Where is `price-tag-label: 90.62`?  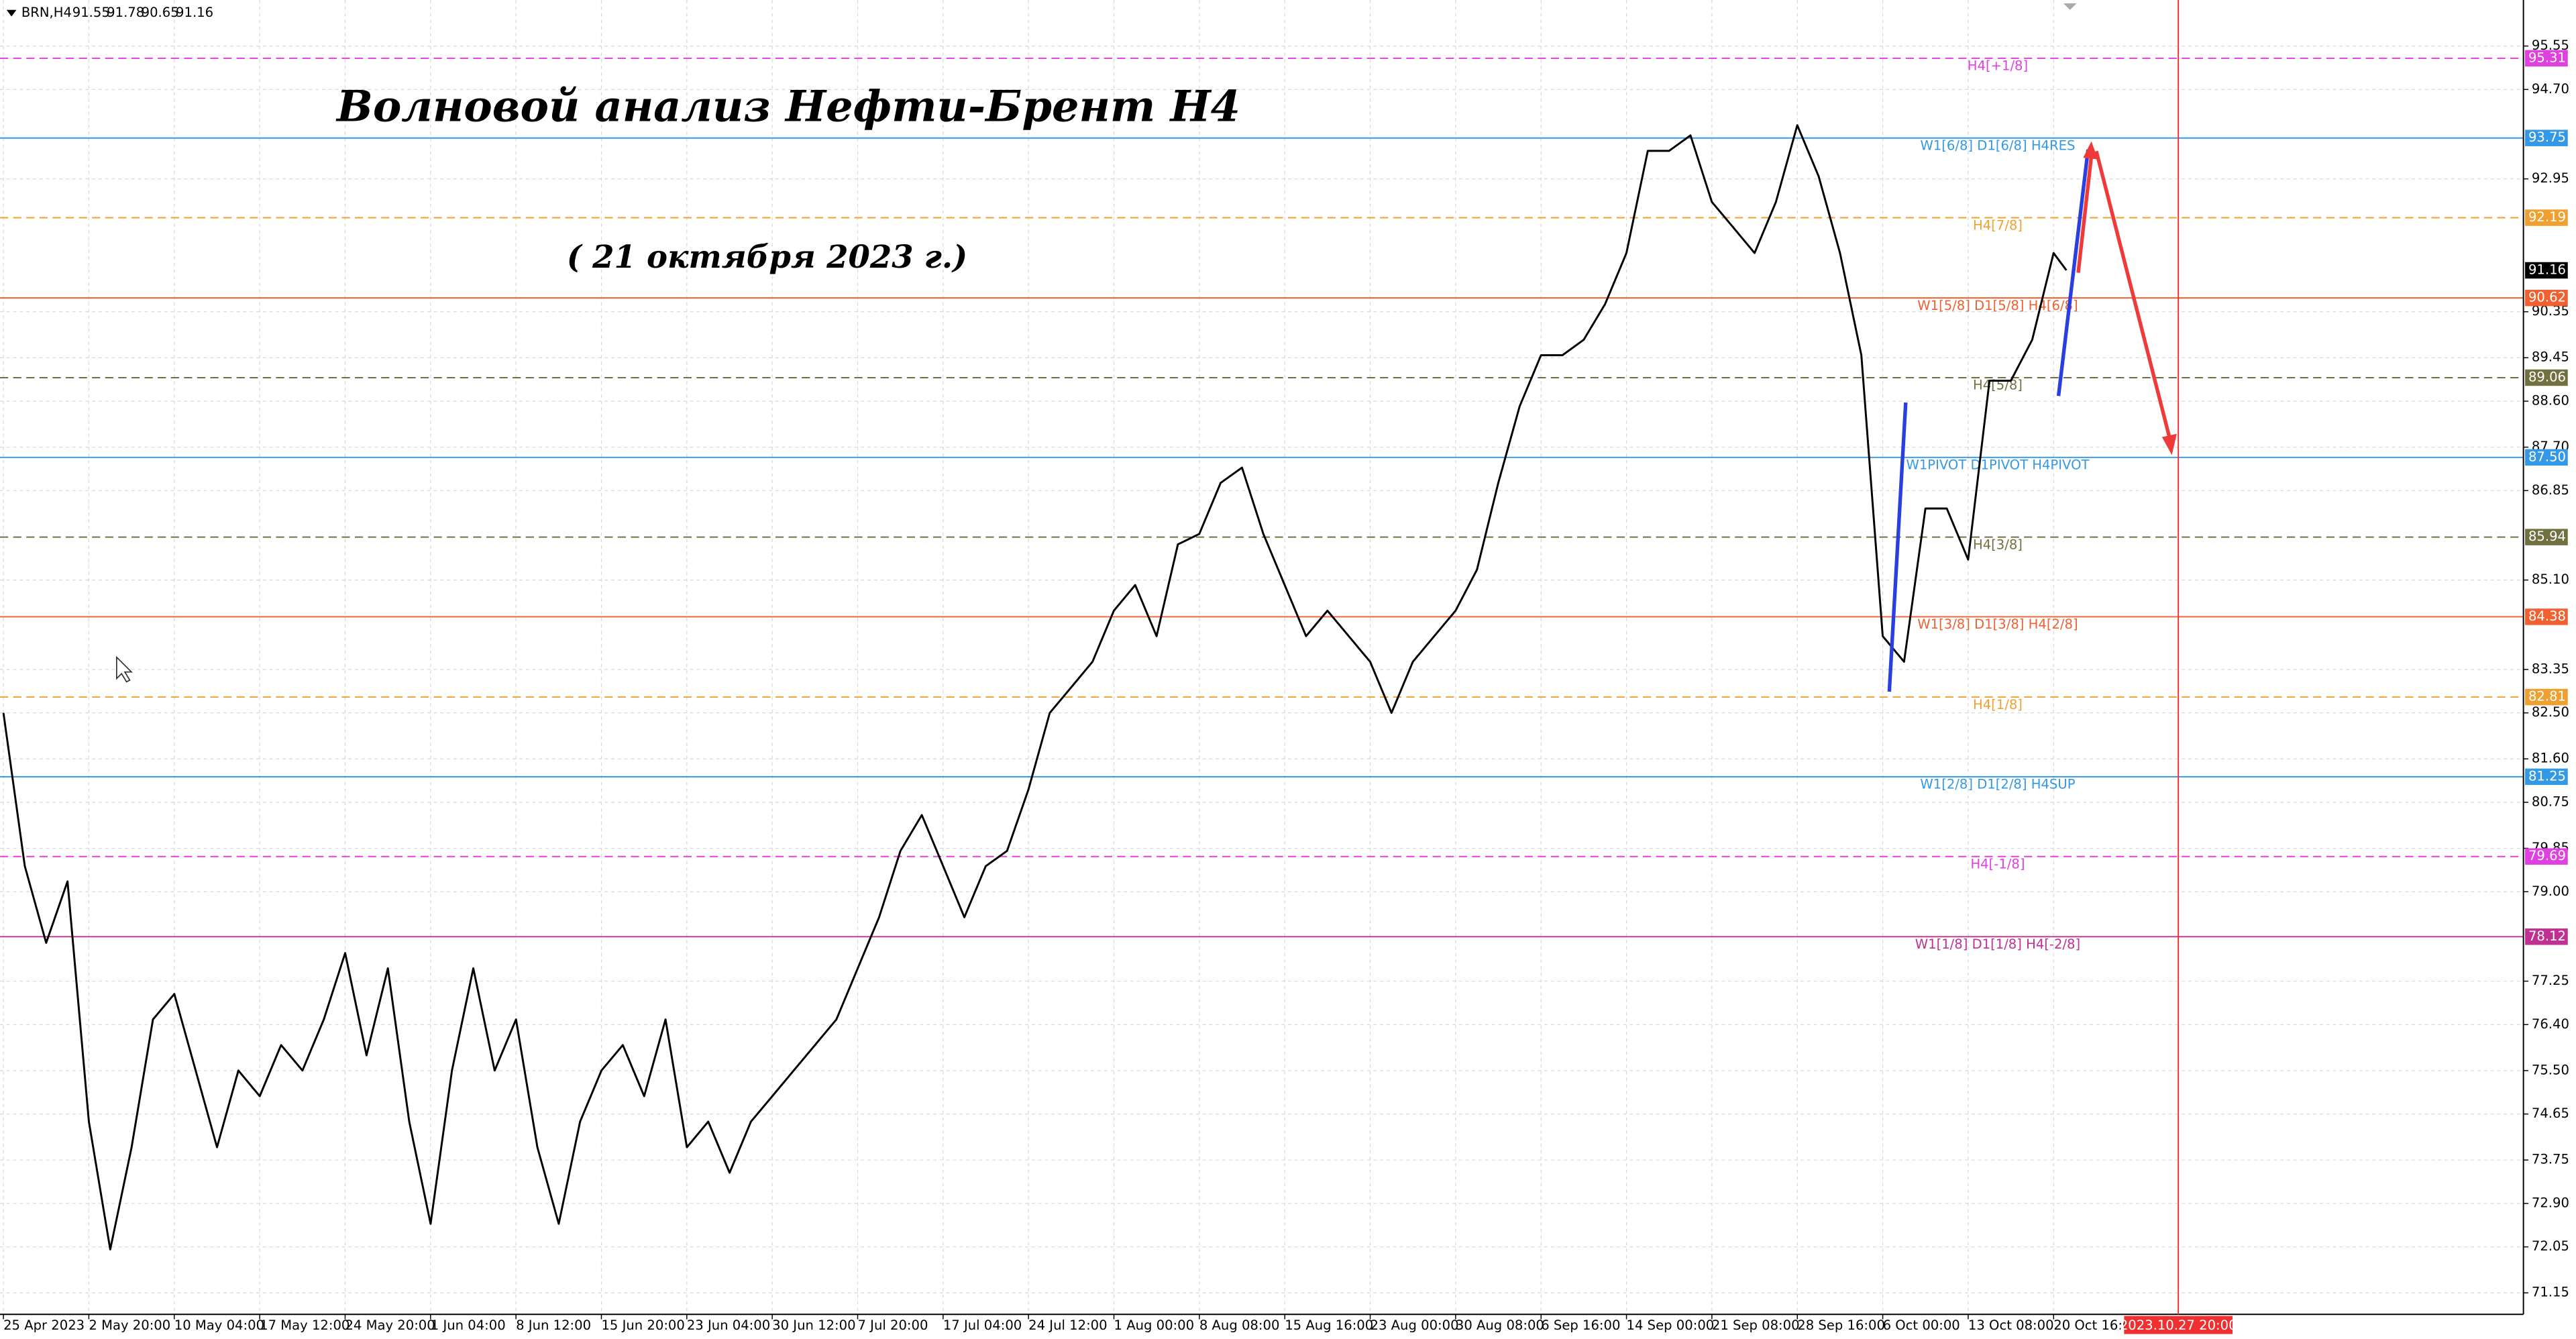 price-tag-label: 90.62 is located at coordinates (2547, 297).